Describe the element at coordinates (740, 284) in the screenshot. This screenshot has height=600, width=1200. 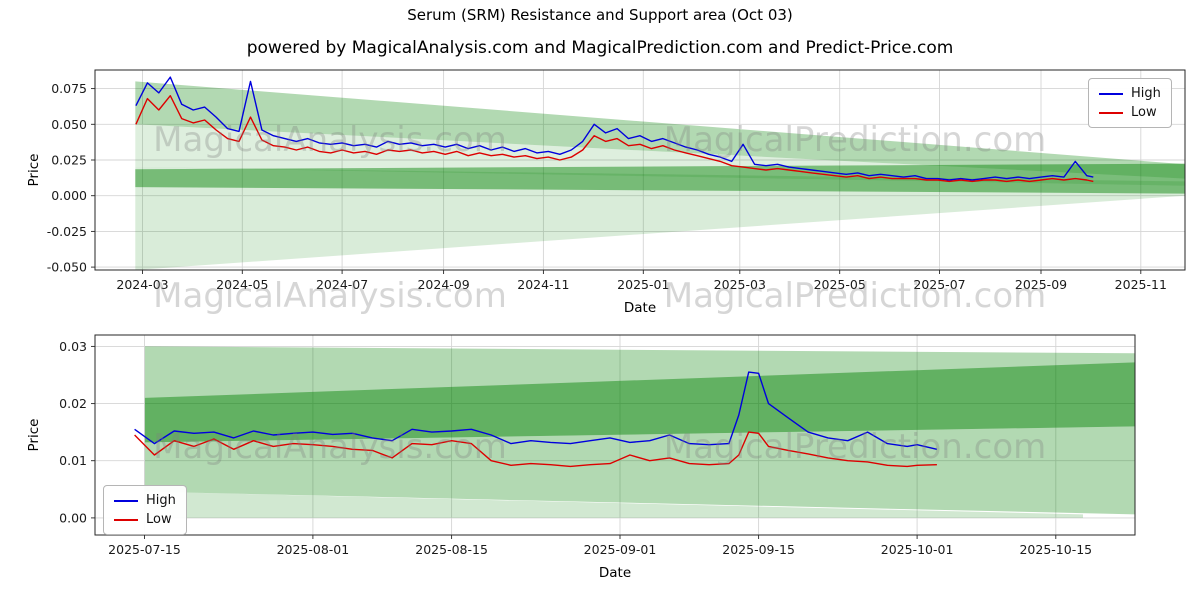
I see `x-tick-label: 2025-03` at that location.